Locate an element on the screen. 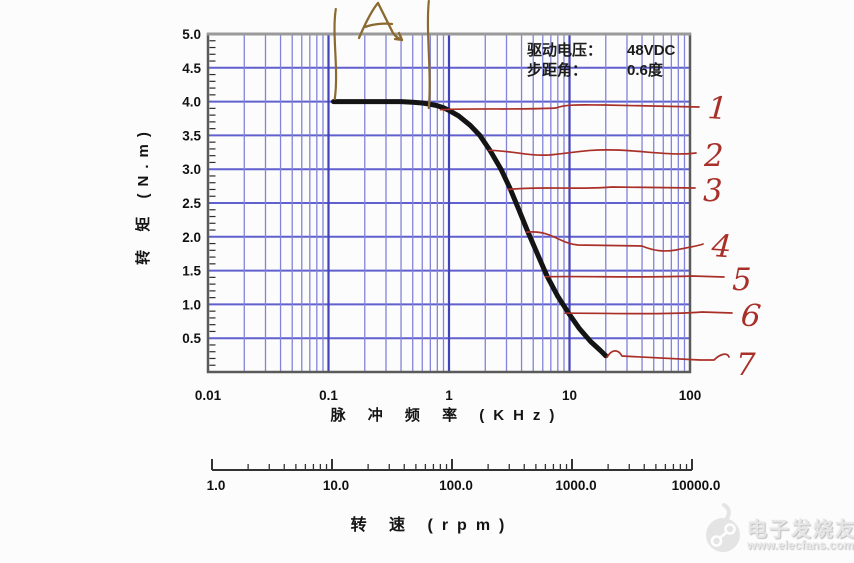  y-tick-label: 1.0 is located at coordinates (191, 304).